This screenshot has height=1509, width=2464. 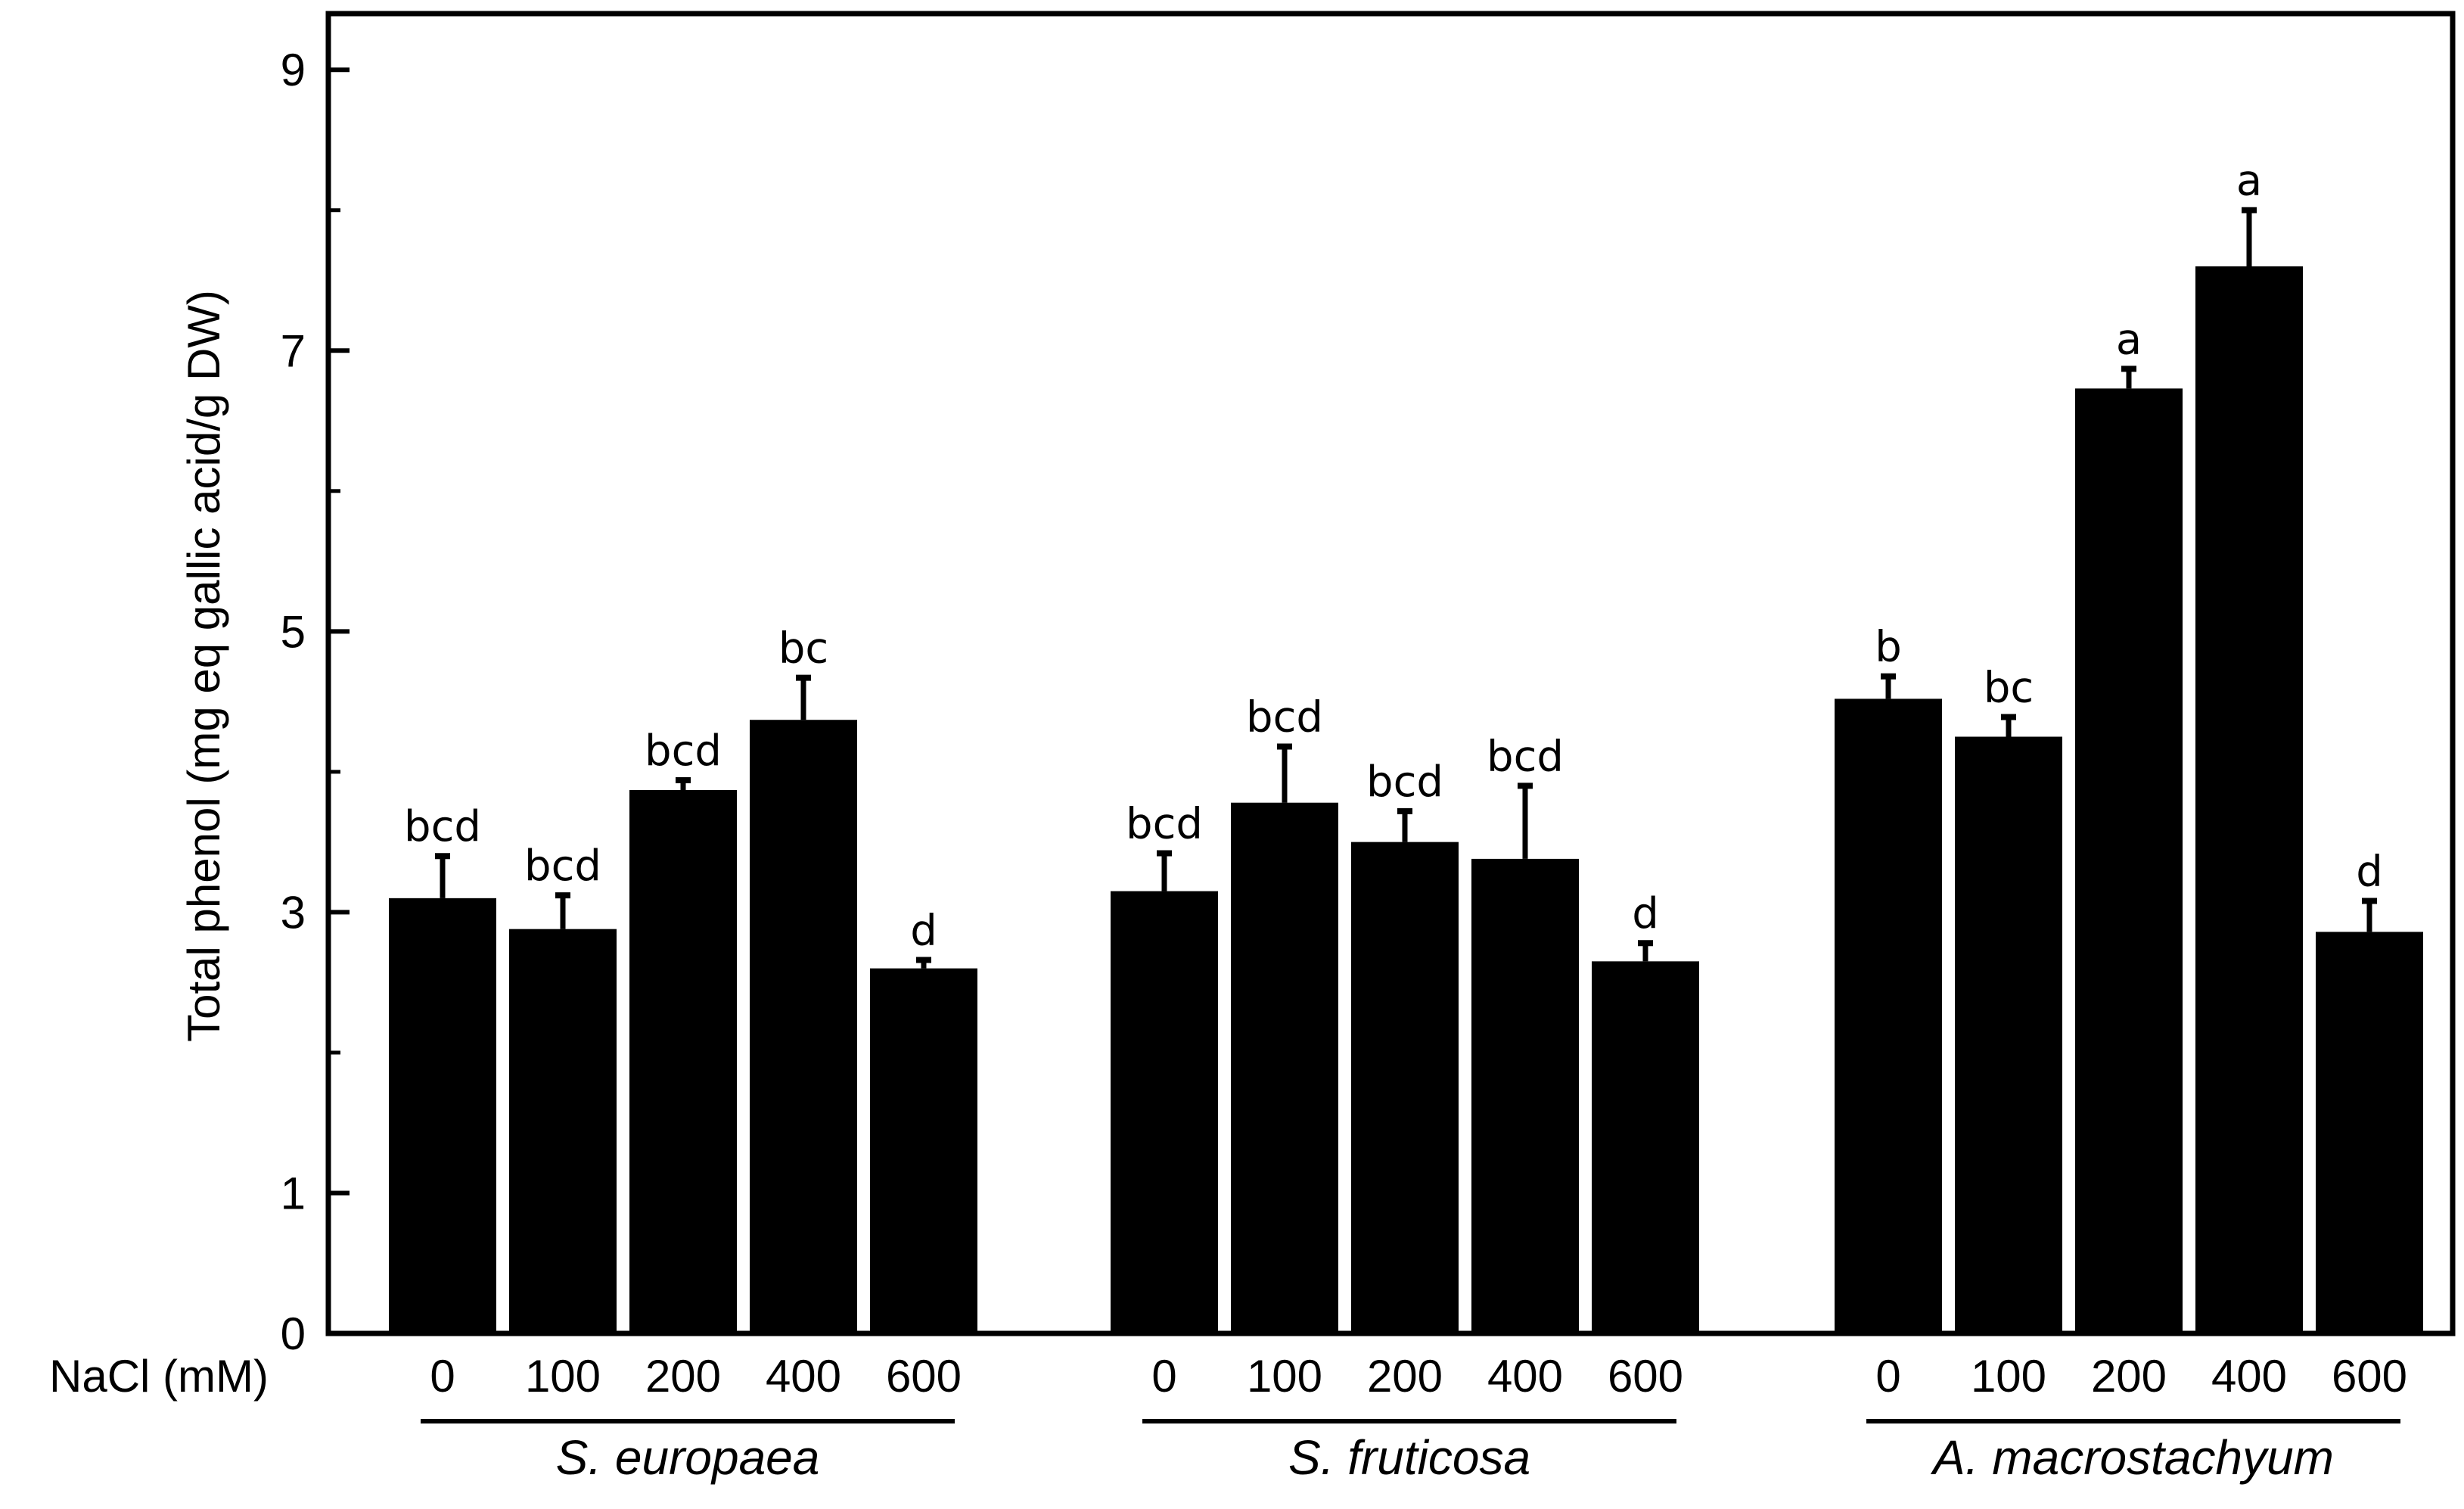 What do you see at coordinates (204, 666) in the screenshot?
I see `y-axis-title: Total phenol (mg eq gallic acid/g DW)` at bounding box center [204, 666].